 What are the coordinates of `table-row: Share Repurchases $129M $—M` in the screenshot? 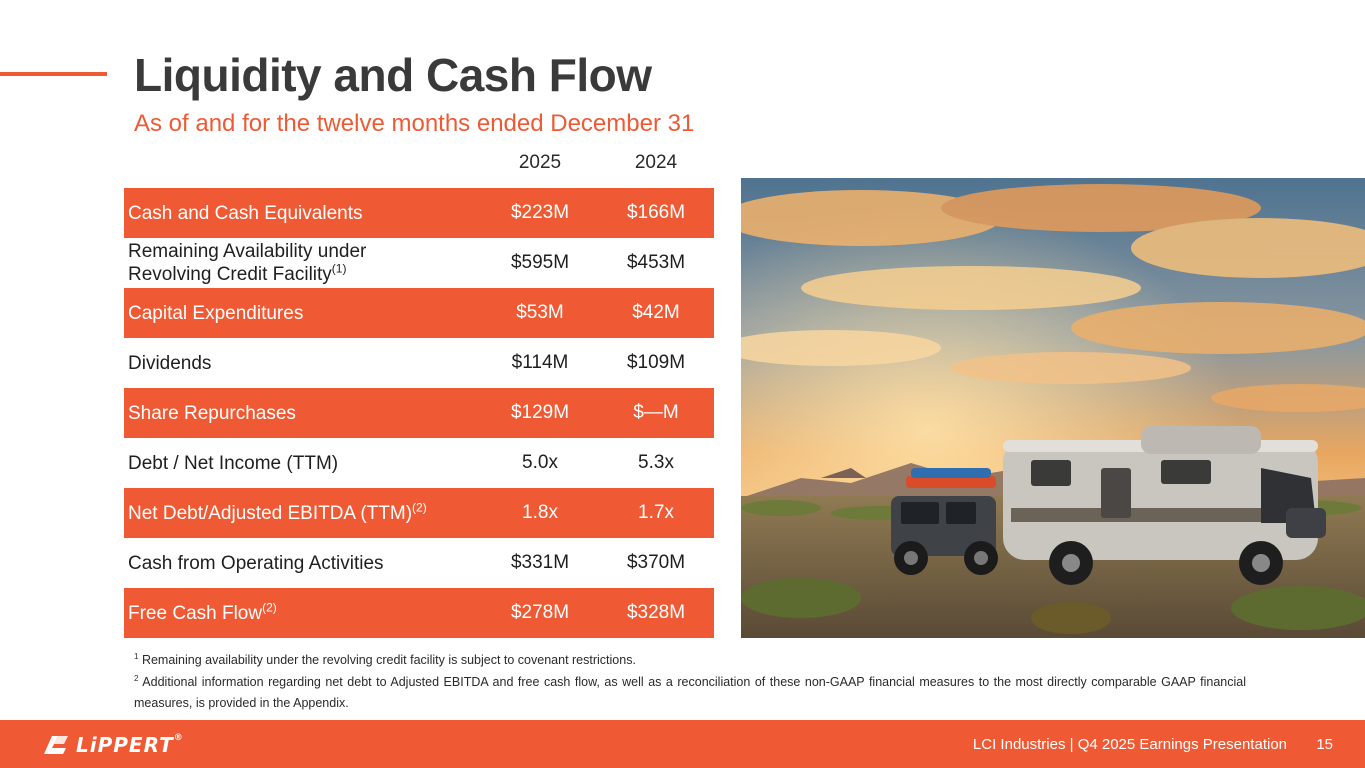 It's located at (419, 413).